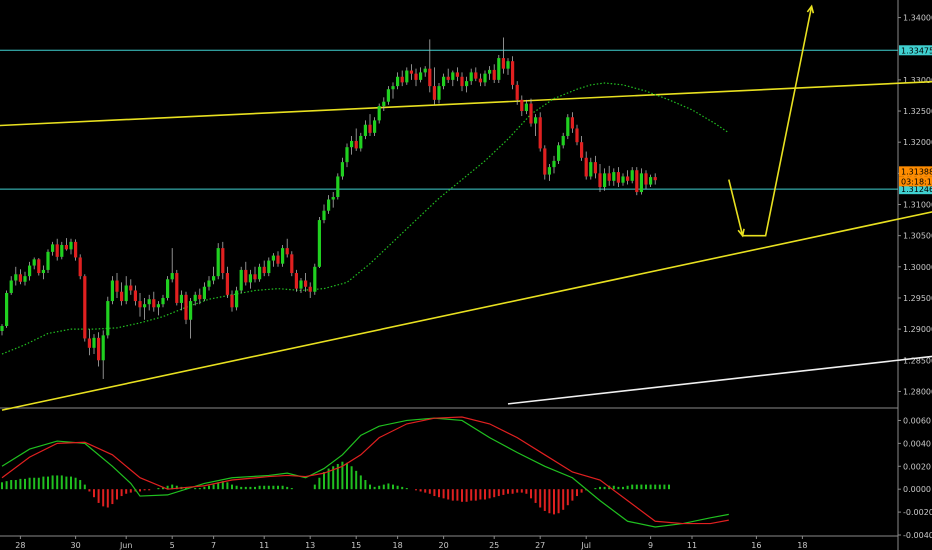 Image resolution: width=932 pixels, height=550 pixels. I want to click on macd-y-tick-label: -0.0040, so click(917, 535).